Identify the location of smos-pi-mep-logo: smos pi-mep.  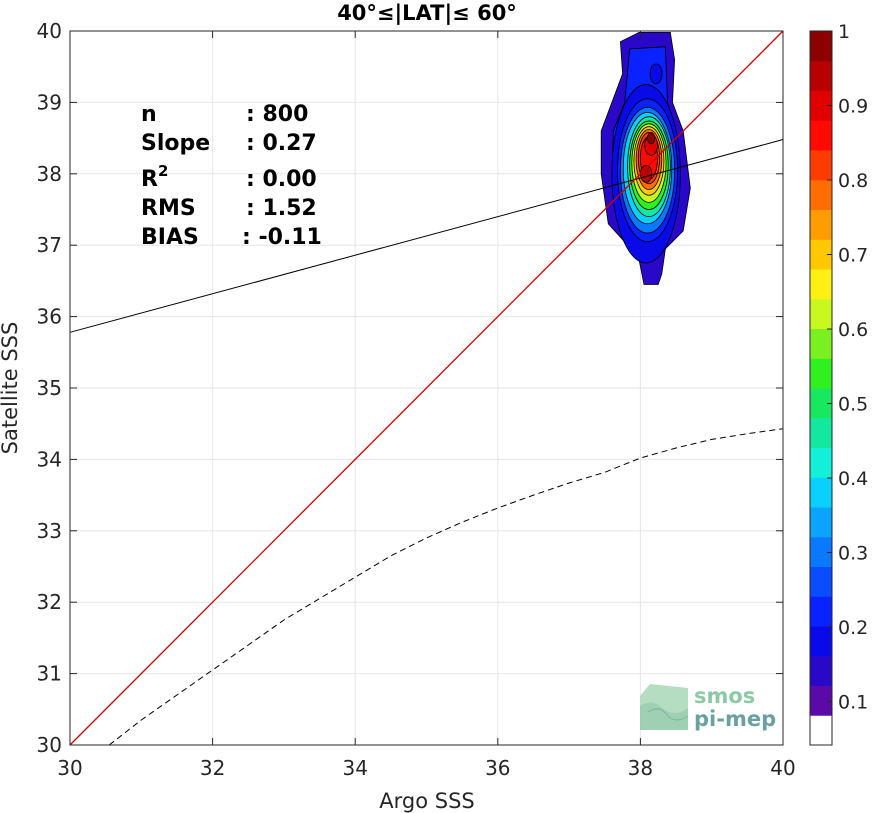
(708, 707).